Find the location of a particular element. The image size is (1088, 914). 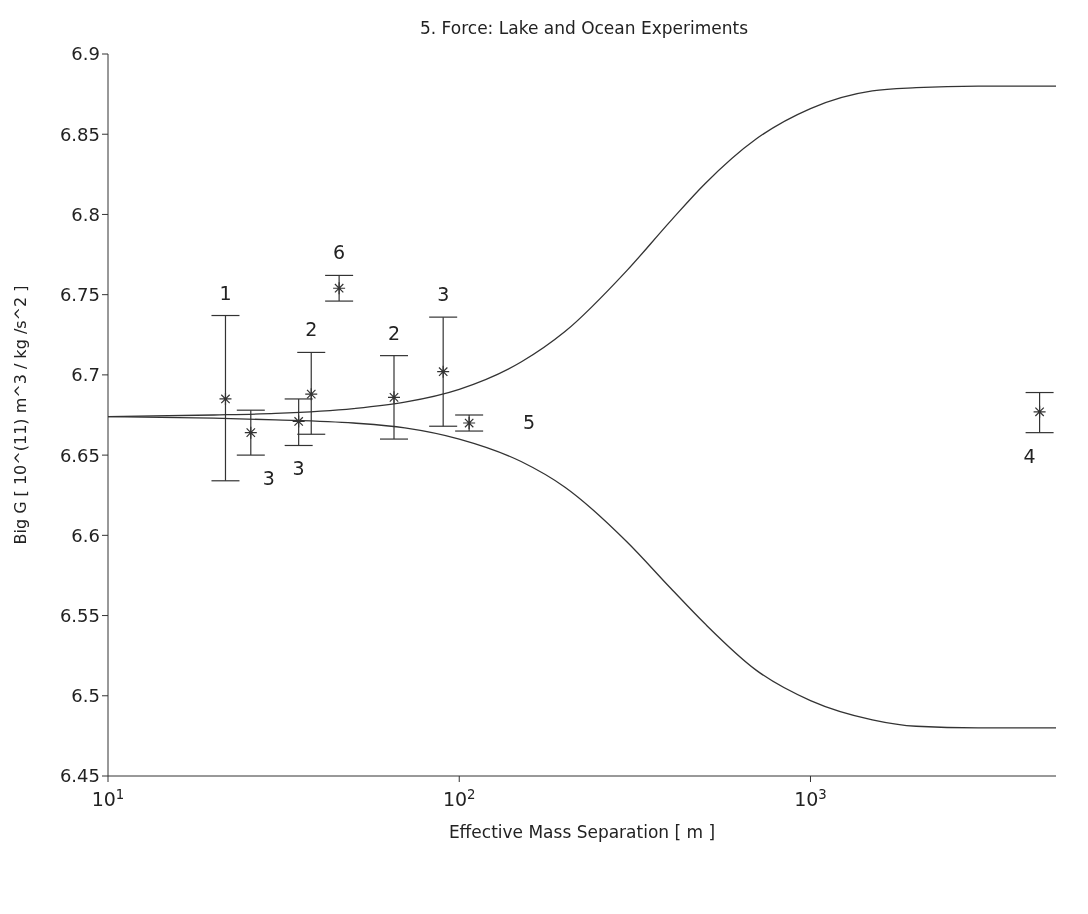

x-axis-title: Effective Mass Separation [ m ] is located at coordinates (582, 832).